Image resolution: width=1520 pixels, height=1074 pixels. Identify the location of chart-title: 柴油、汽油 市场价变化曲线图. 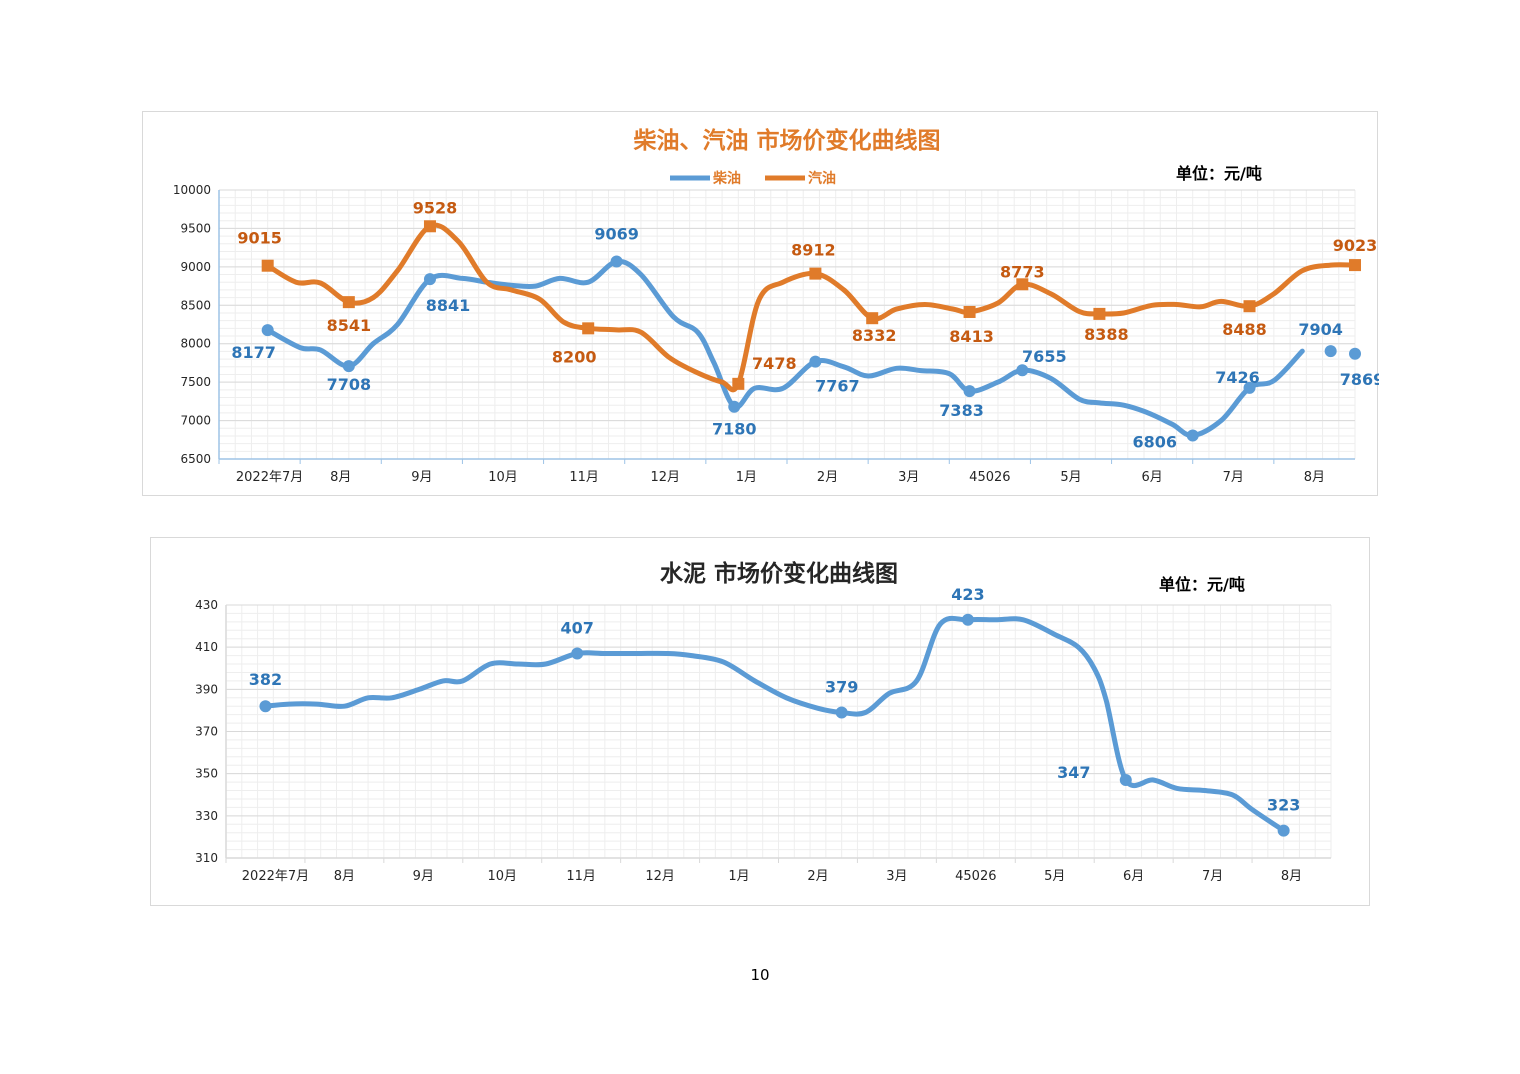
(786, 140).